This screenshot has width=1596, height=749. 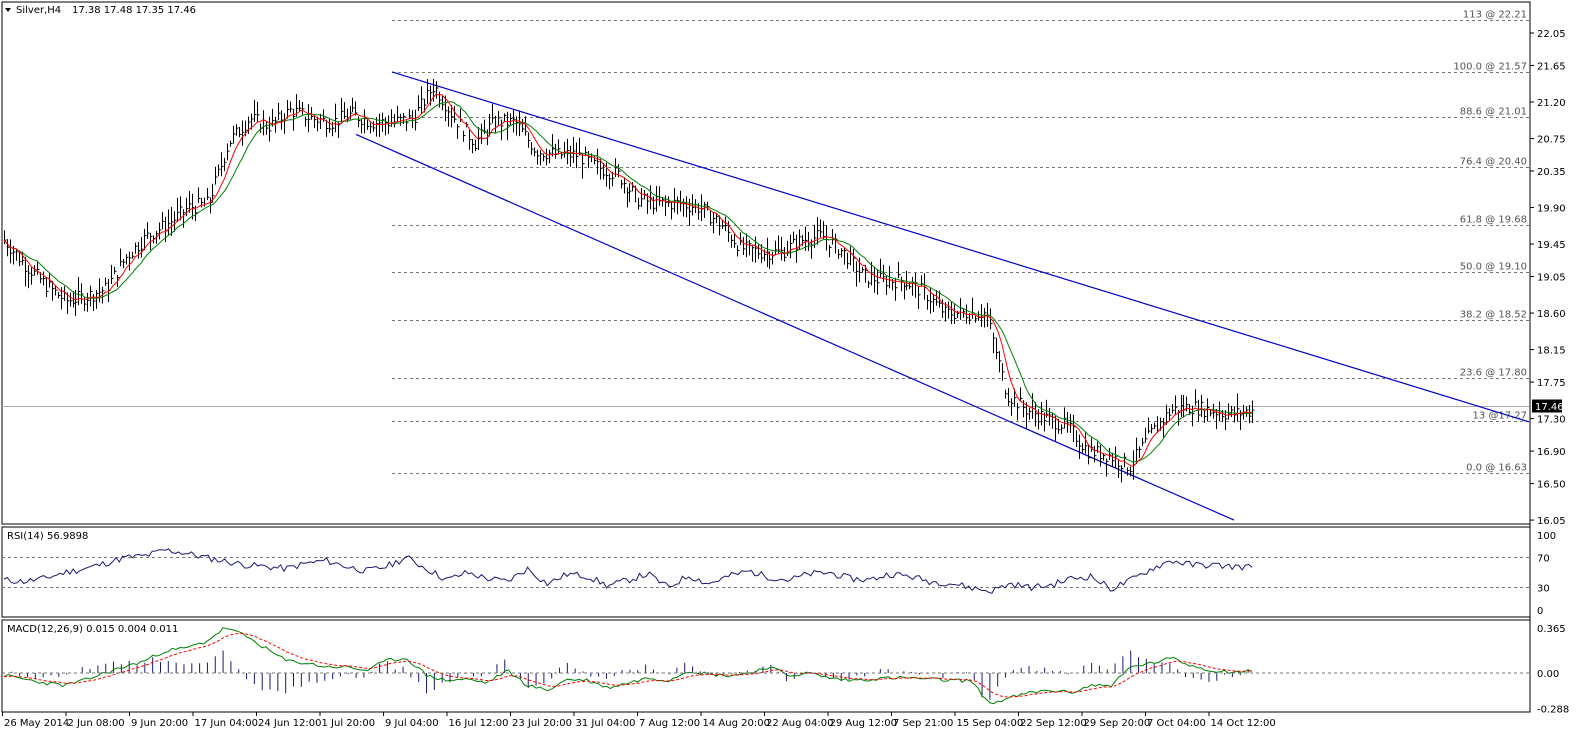 What do you see at coordinates (1551, 452) in the screenshot?
I see `price-tick-label: 16.90` at bounding box center [1551, 452].